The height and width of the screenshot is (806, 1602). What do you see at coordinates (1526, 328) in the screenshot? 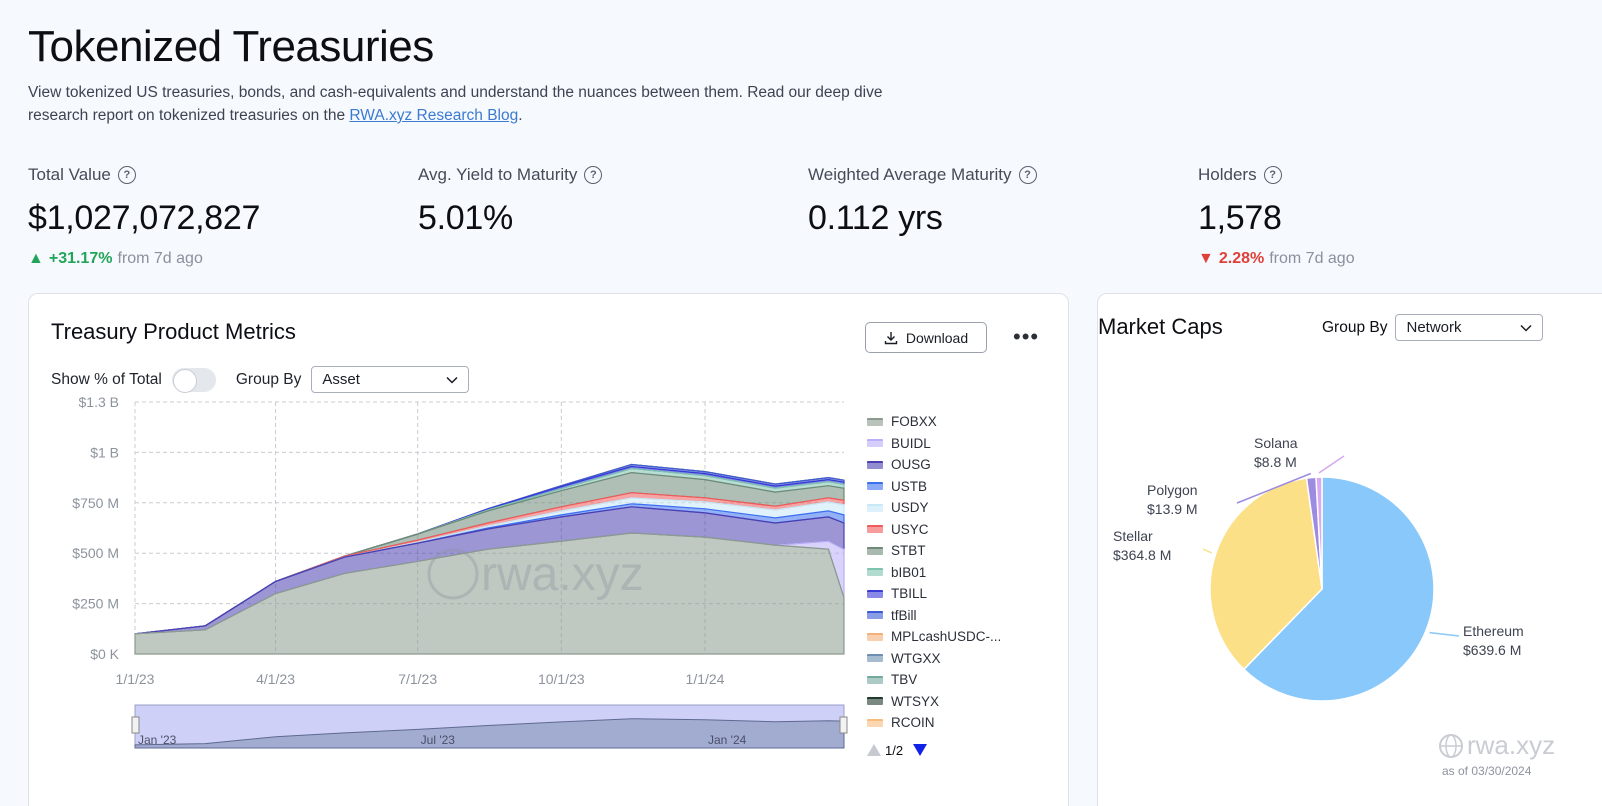
I see `chevron-down-icon` at bounding box center [1526, 328].